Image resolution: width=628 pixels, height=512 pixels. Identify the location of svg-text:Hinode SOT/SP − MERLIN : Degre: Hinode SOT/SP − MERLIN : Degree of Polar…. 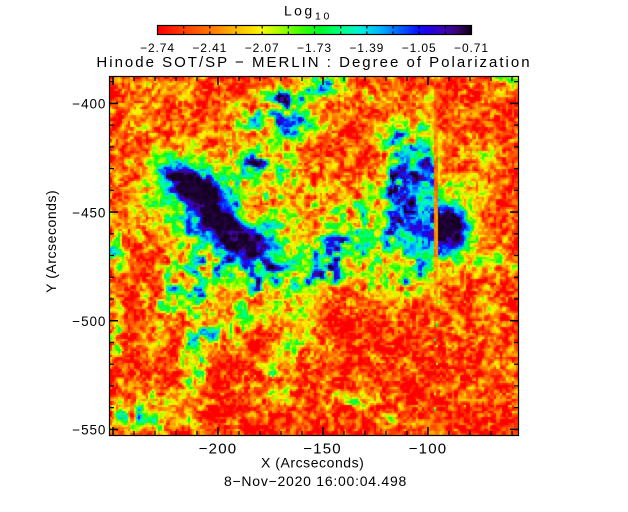
(313, 62).